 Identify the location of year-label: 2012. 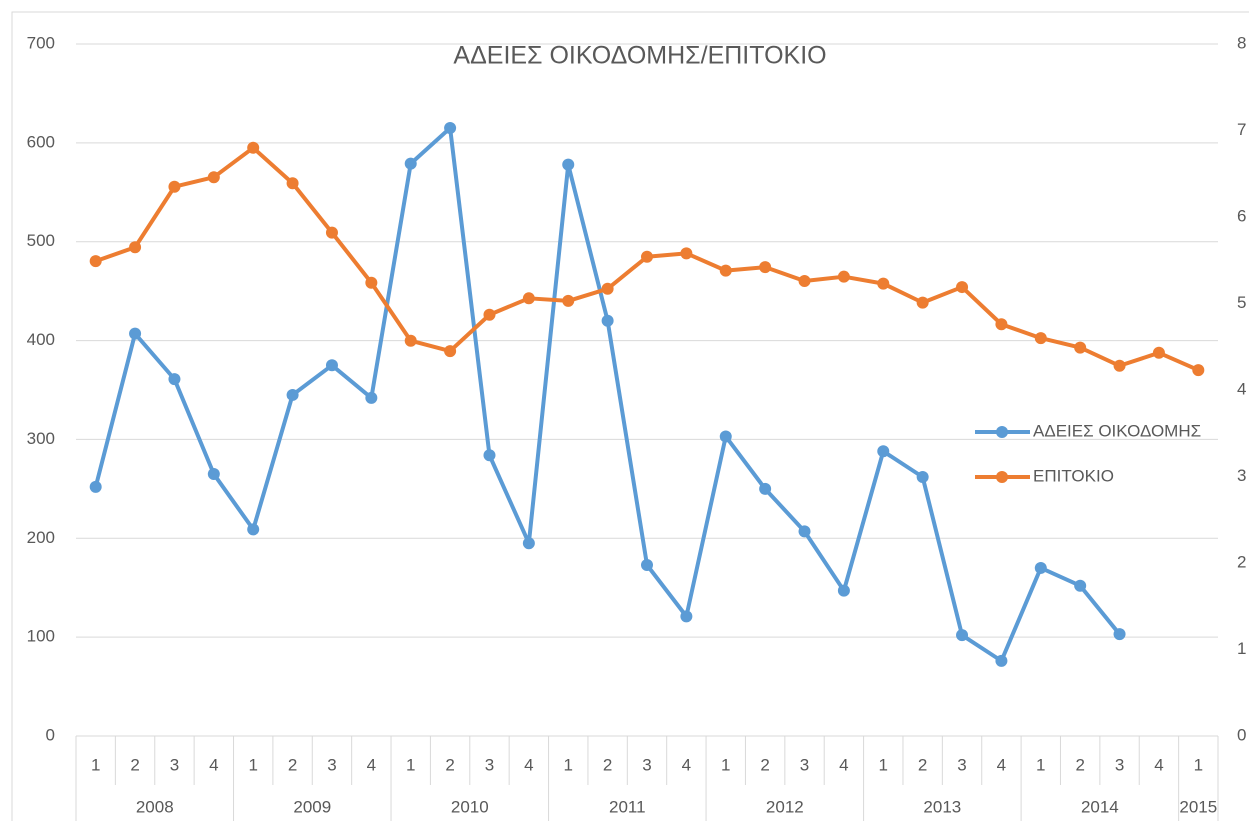
(785, 806).